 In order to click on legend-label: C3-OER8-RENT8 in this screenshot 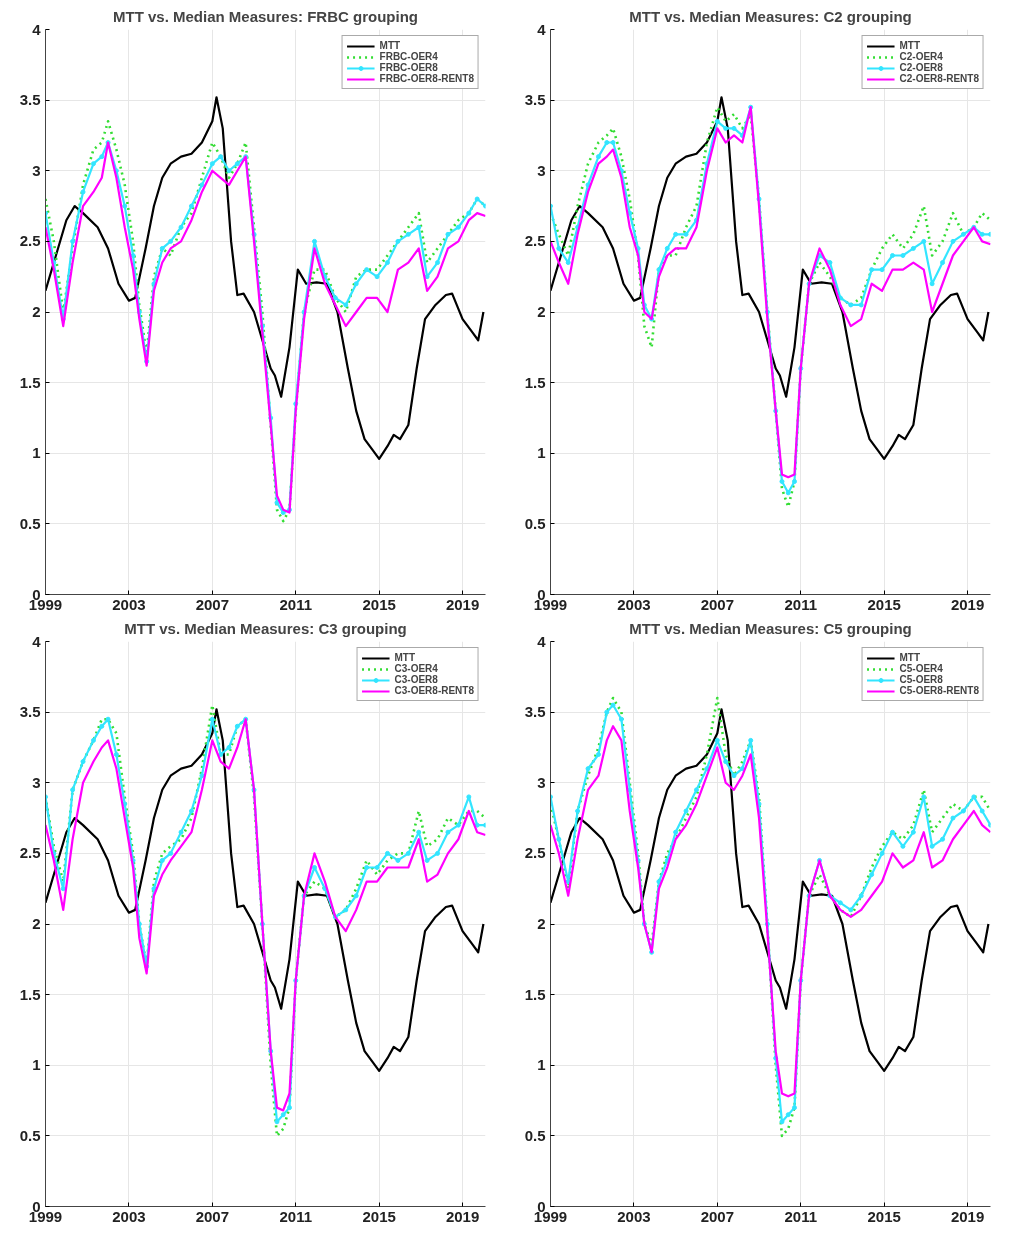, I will do `click(434, 690)`.